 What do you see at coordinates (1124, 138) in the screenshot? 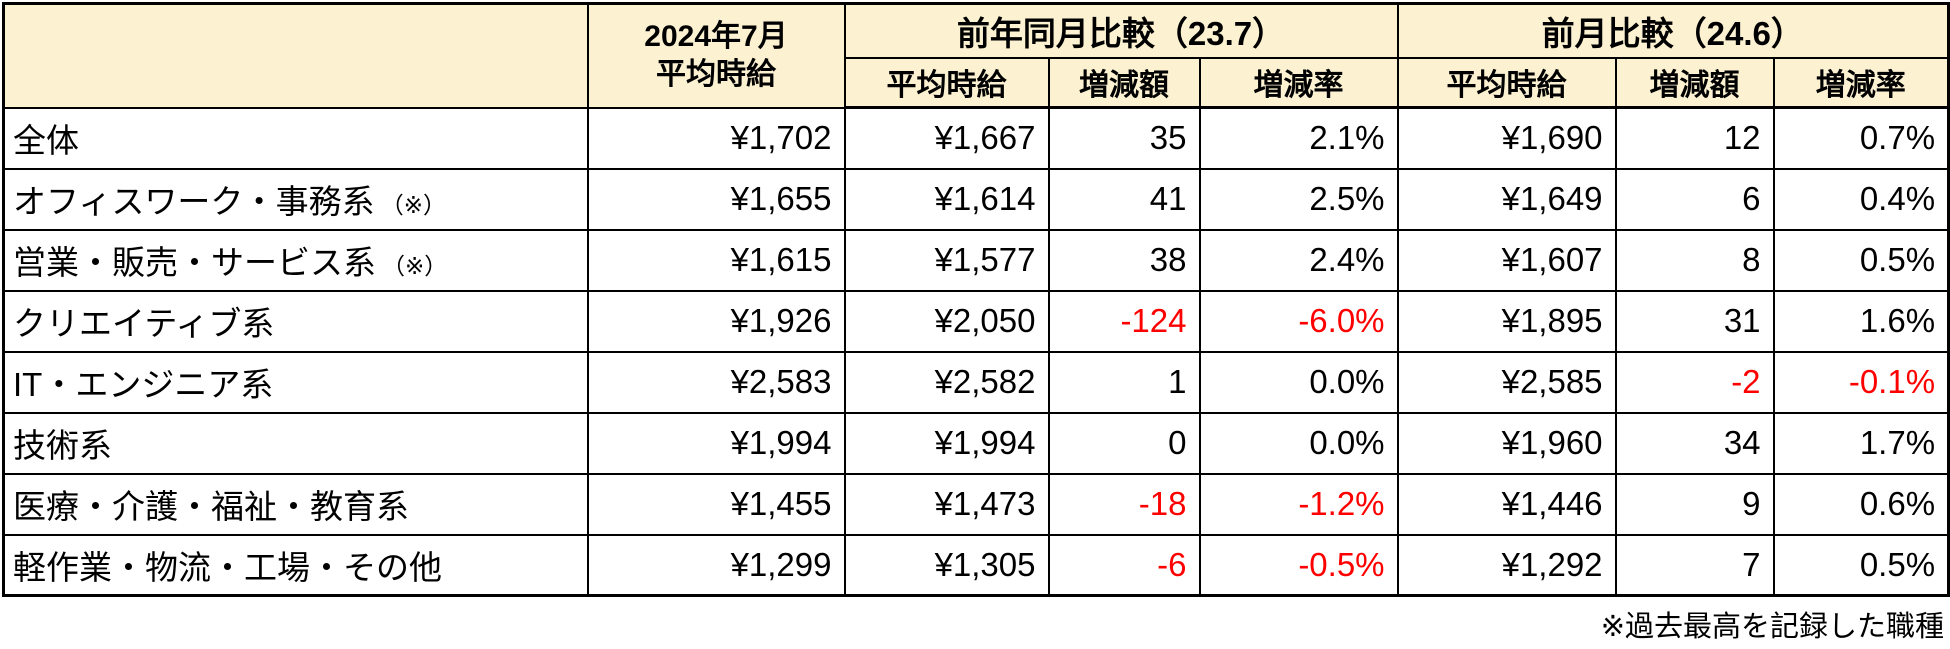
I see `cell-yoy-diff: 35` at bounding box center [1124, 138].